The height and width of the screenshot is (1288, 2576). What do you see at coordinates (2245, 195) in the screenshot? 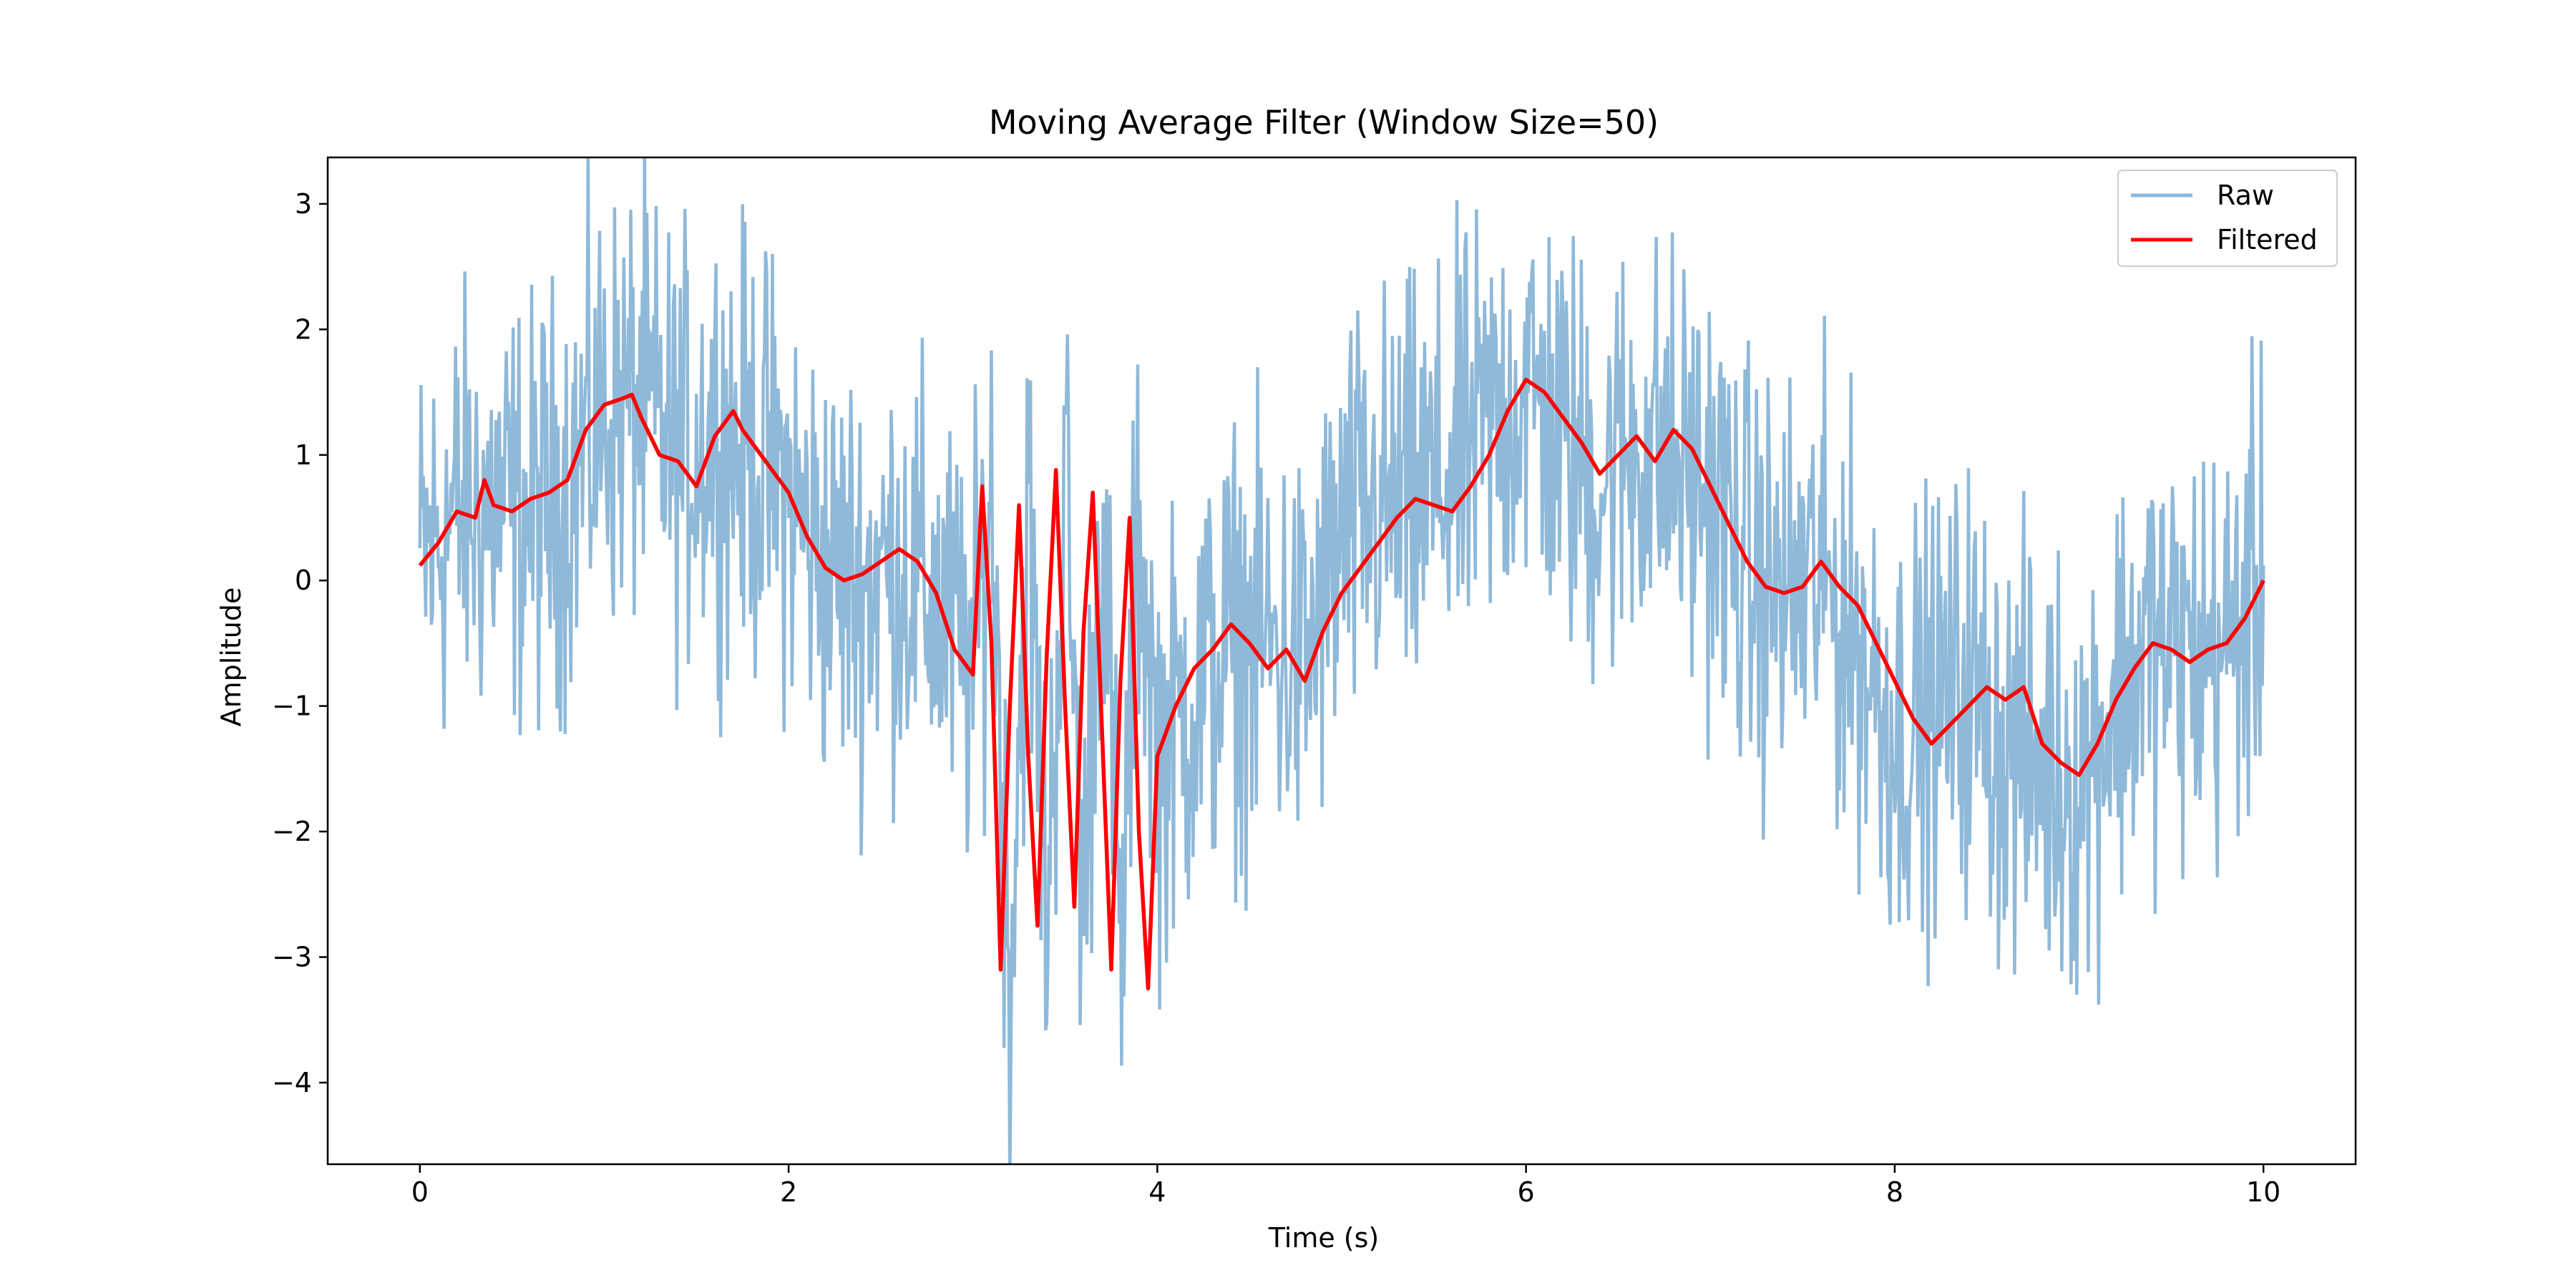
I see `legend-raw-label: Raw` at bounding box center [2245, 195].